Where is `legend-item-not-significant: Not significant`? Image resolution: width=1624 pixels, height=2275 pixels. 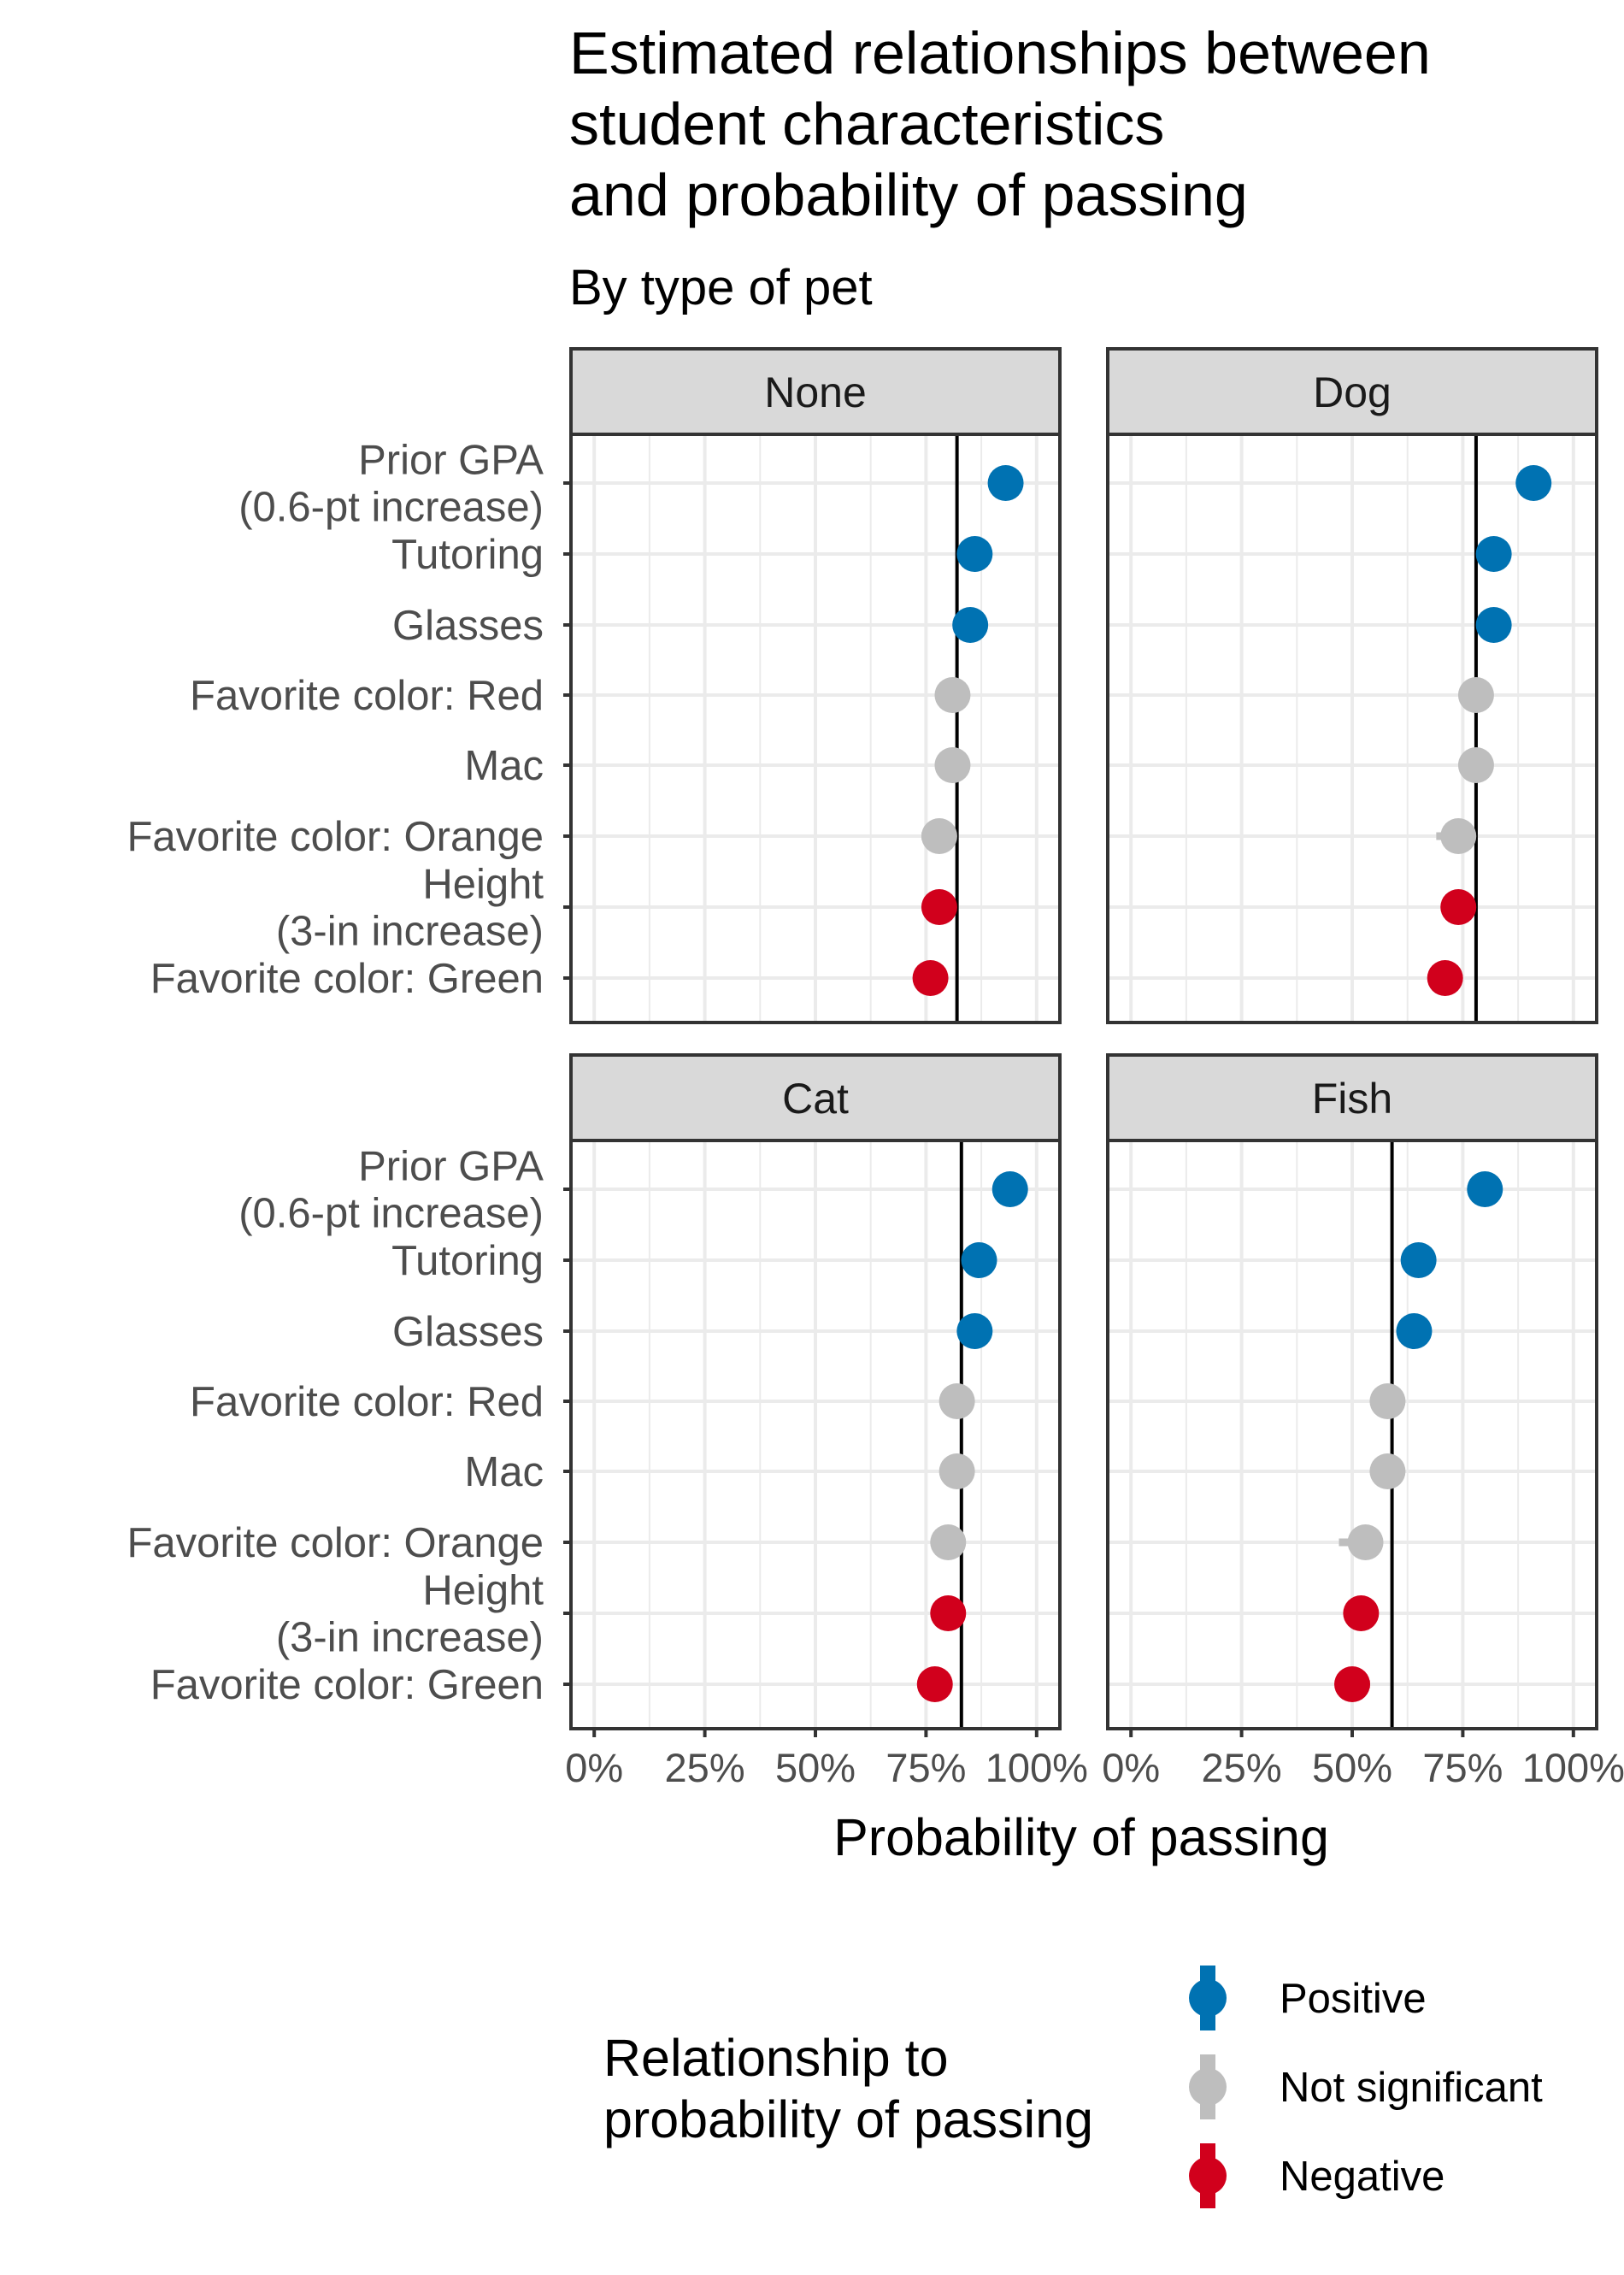 legend-item-not-significant: Not significant is located at coordinates (1366, 2087).